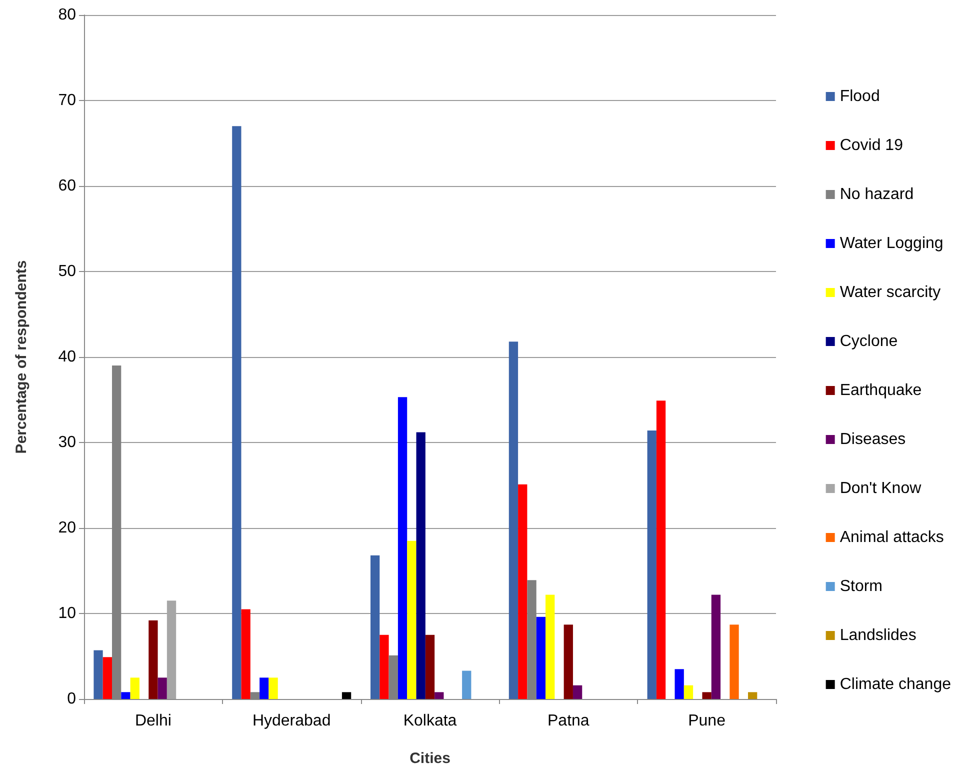  What do you see at coordinates (878, 635) in the screenshot?
I see `legend-label: Landslides` at bounding box center [878, 635].